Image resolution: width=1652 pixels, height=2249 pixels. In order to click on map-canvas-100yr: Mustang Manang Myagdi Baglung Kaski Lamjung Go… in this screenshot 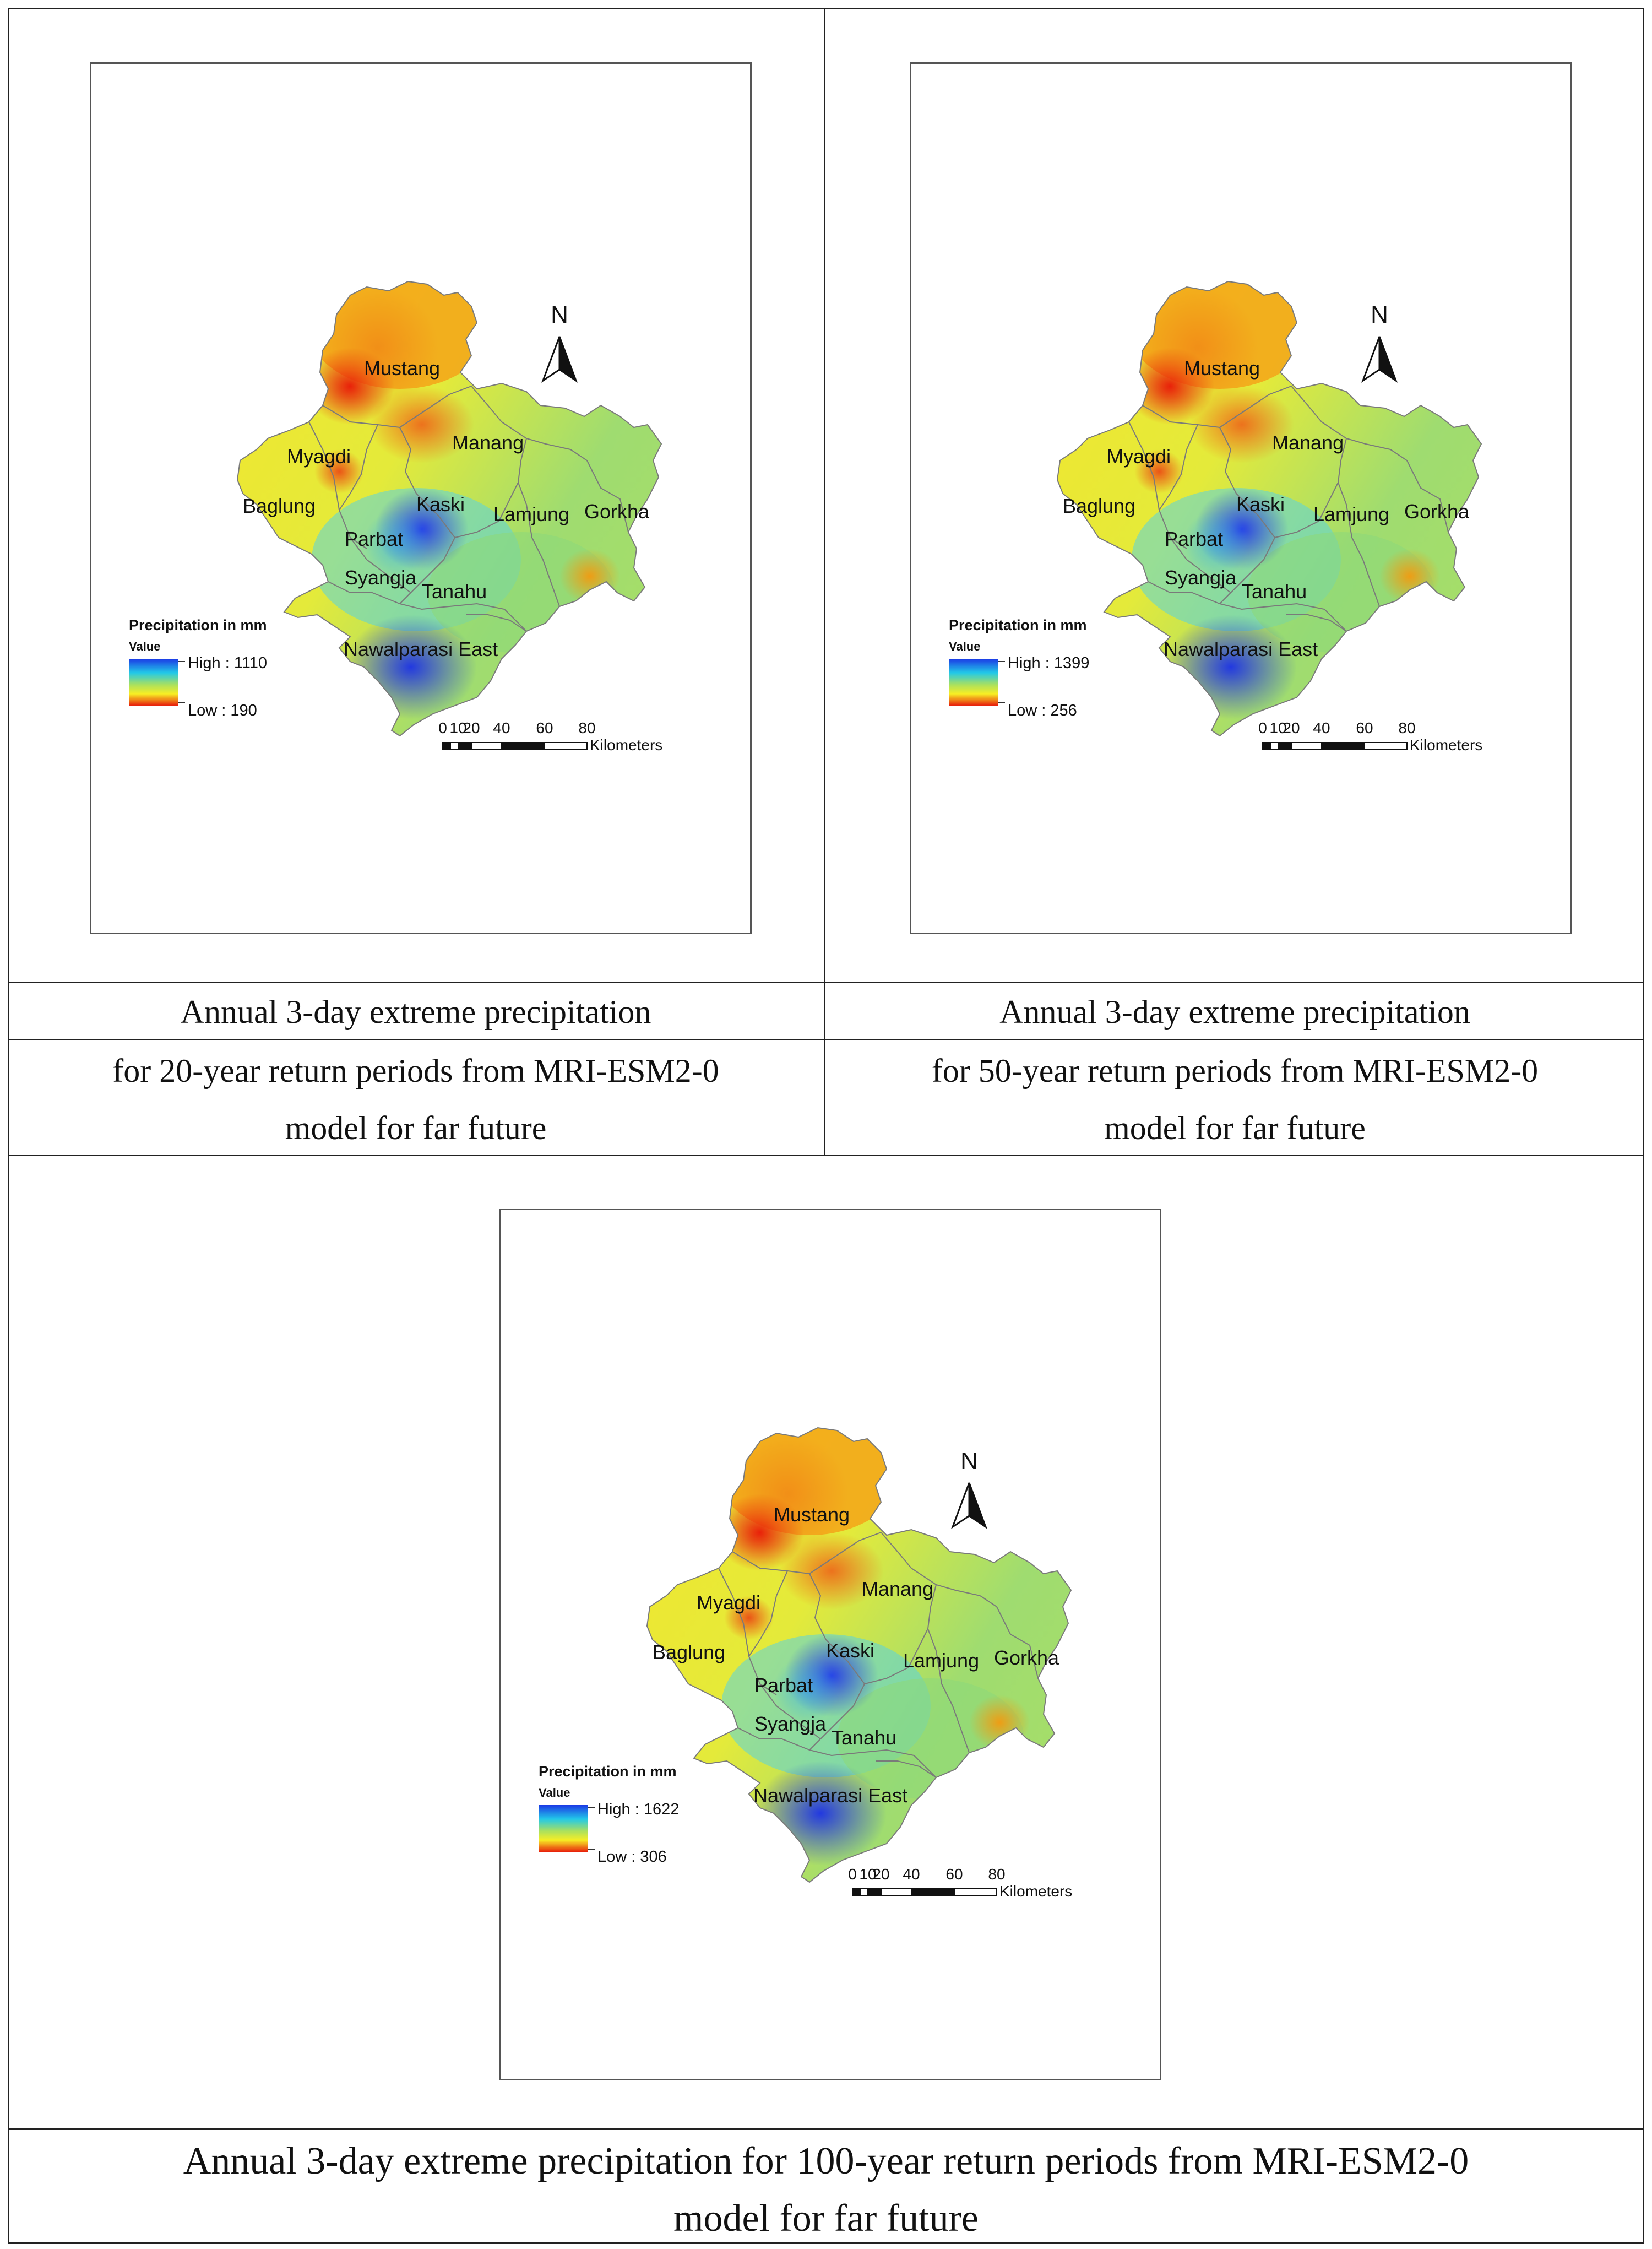, I will do `click(805, 1663)`.